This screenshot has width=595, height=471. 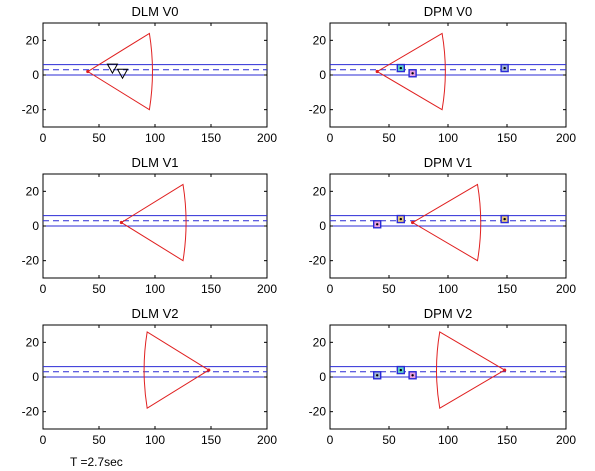 What do you see at coordinates (155, 11) in the screenshot?
I see `subplot-title: DLM V0` at bounding box center [155, 11].